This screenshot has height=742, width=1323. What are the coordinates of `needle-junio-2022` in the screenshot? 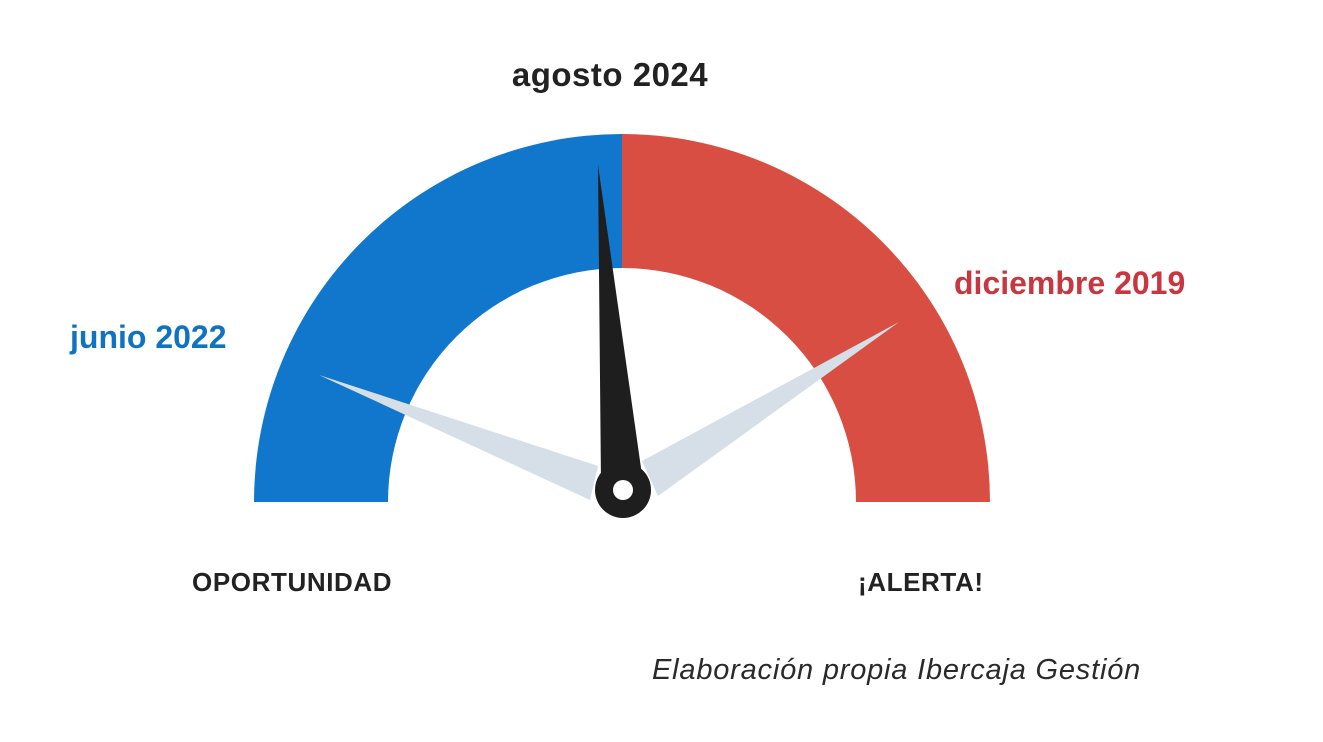 It's located at (458, 437).